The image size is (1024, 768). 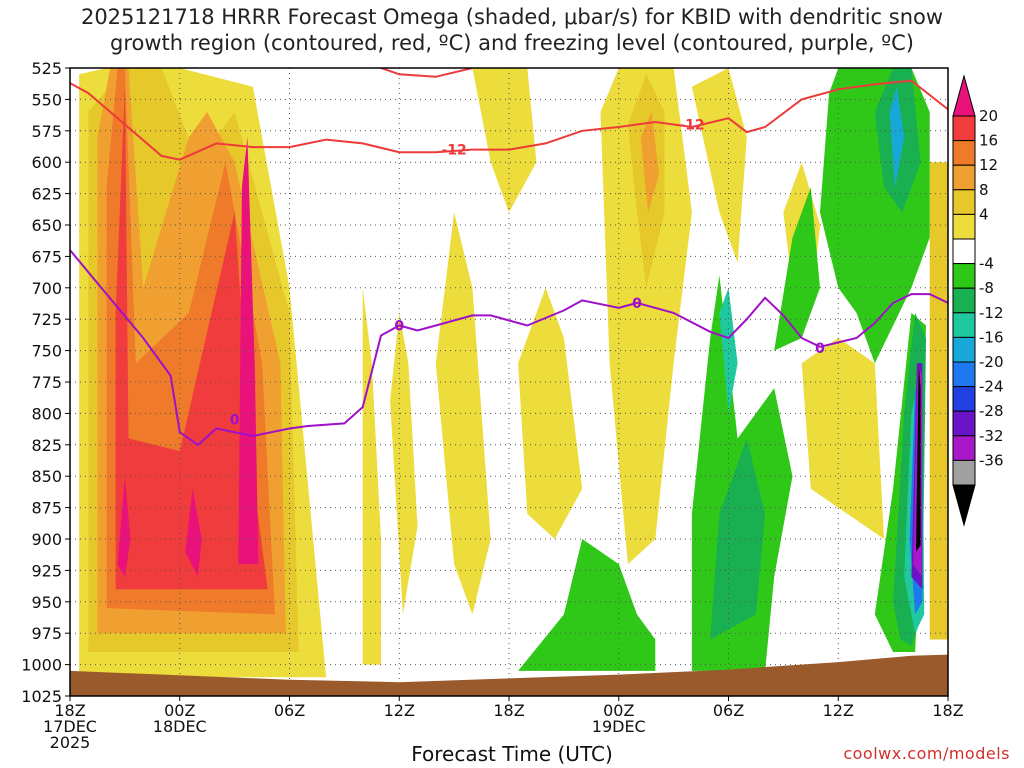 I want to click on y-tick-label-725: 725, so click(x=46, y=319).